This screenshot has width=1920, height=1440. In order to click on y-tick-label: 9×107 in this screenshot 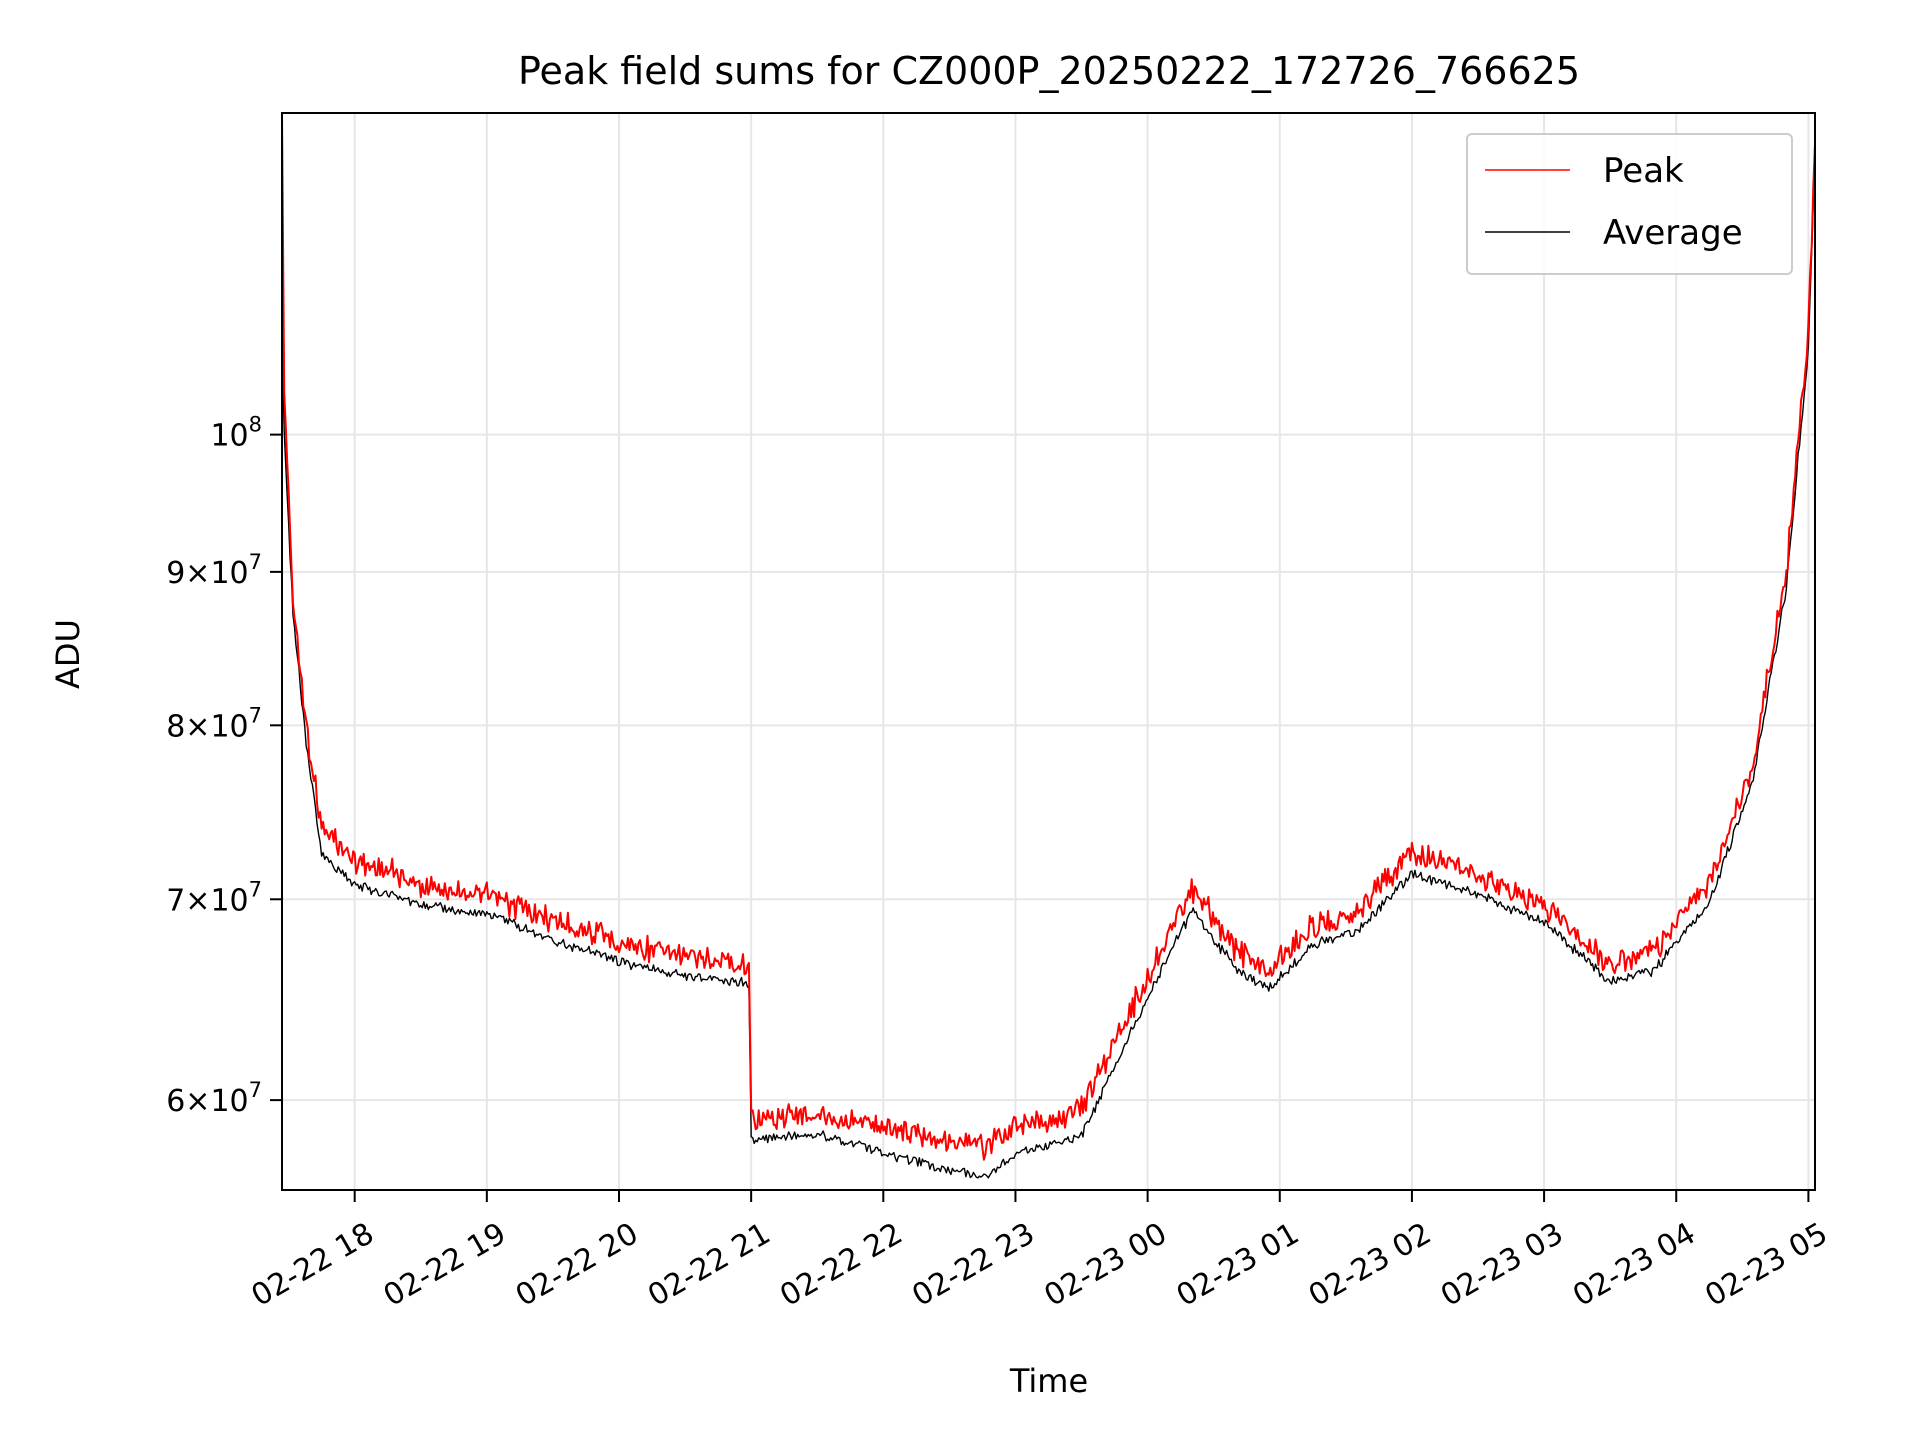, I will do `click(214, 570)`.